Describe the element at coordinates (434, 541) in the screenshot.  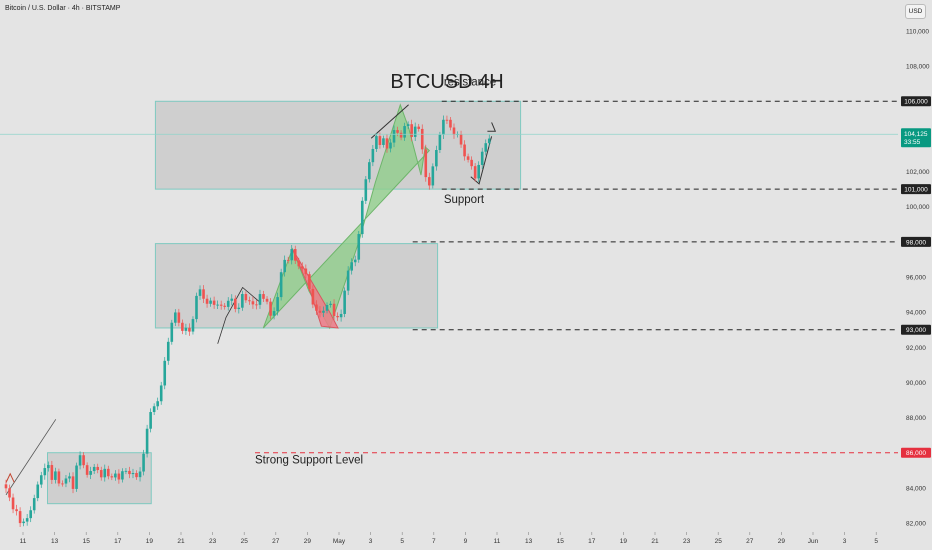
I see `x-tick-label: 7` at that location.